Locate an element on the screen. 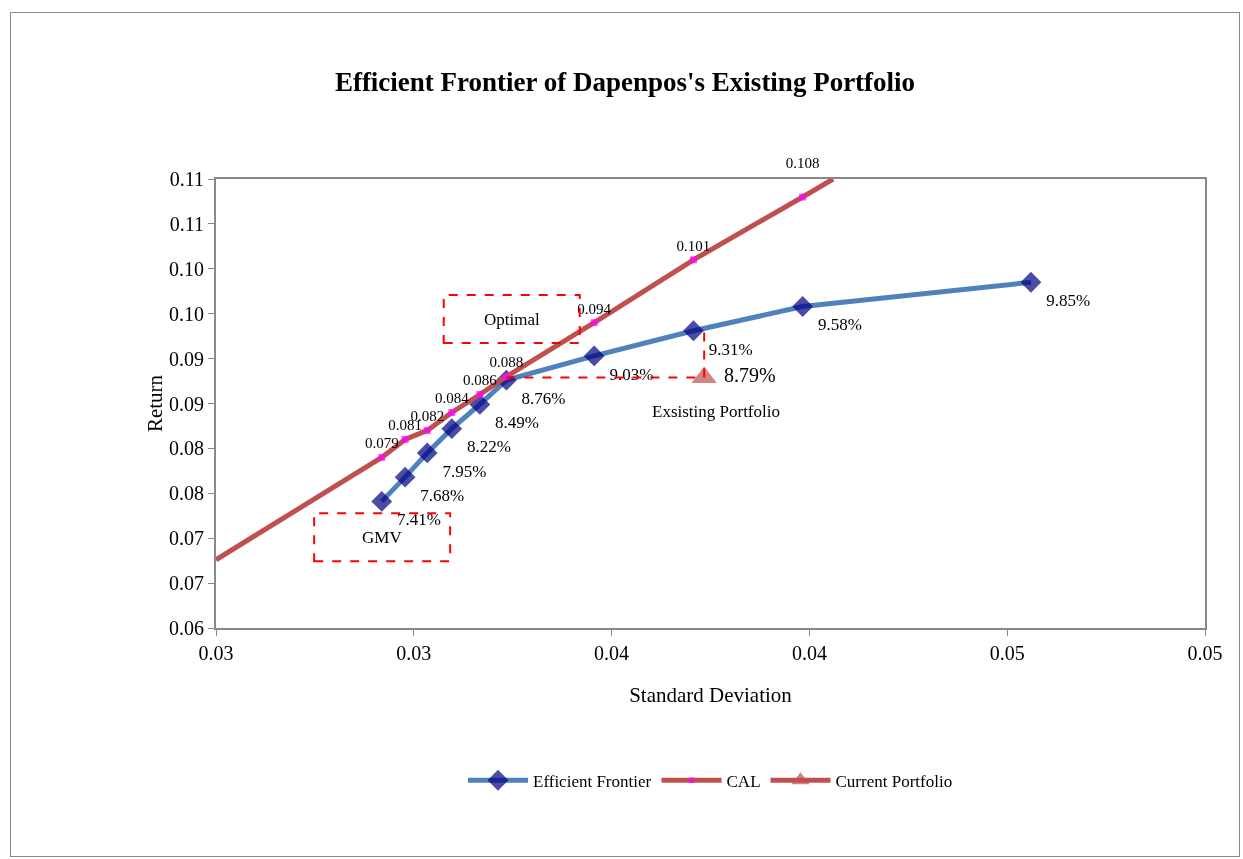  data-label: 8.22% is located at coordinates (489, 447).